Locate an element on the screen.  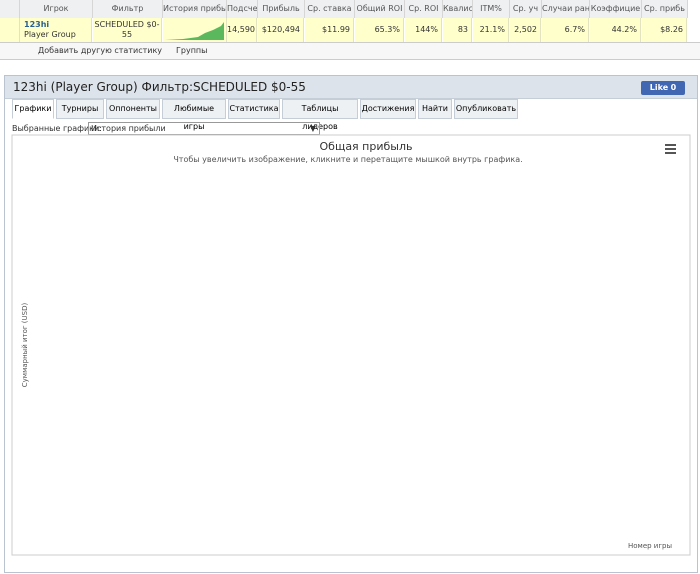
row-checkbox is located at coordinates (10, 30).